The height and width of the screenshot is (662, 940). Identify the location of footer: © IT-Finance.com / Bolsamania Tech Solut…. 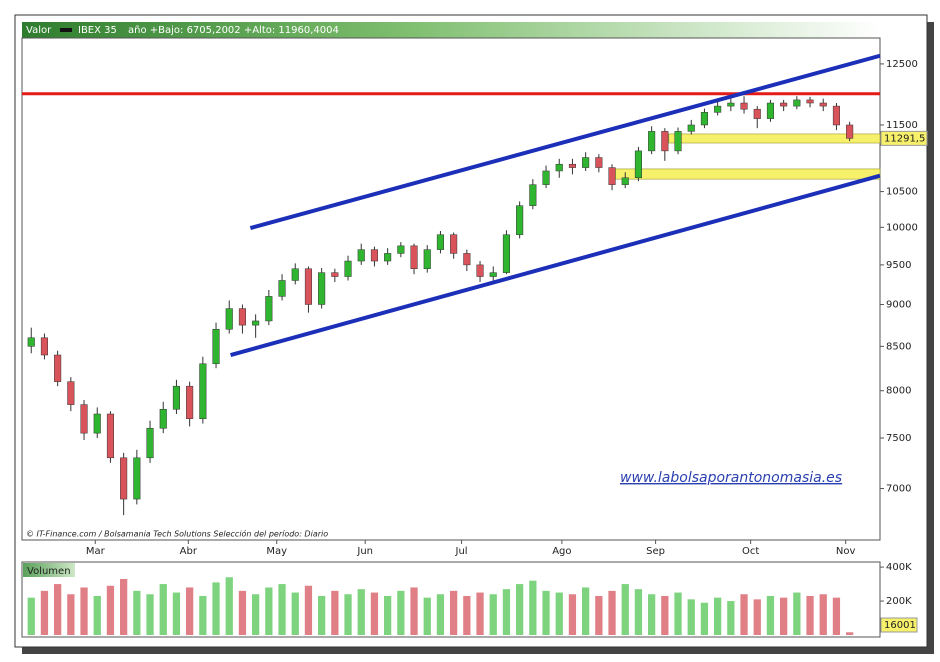
(177, 534).